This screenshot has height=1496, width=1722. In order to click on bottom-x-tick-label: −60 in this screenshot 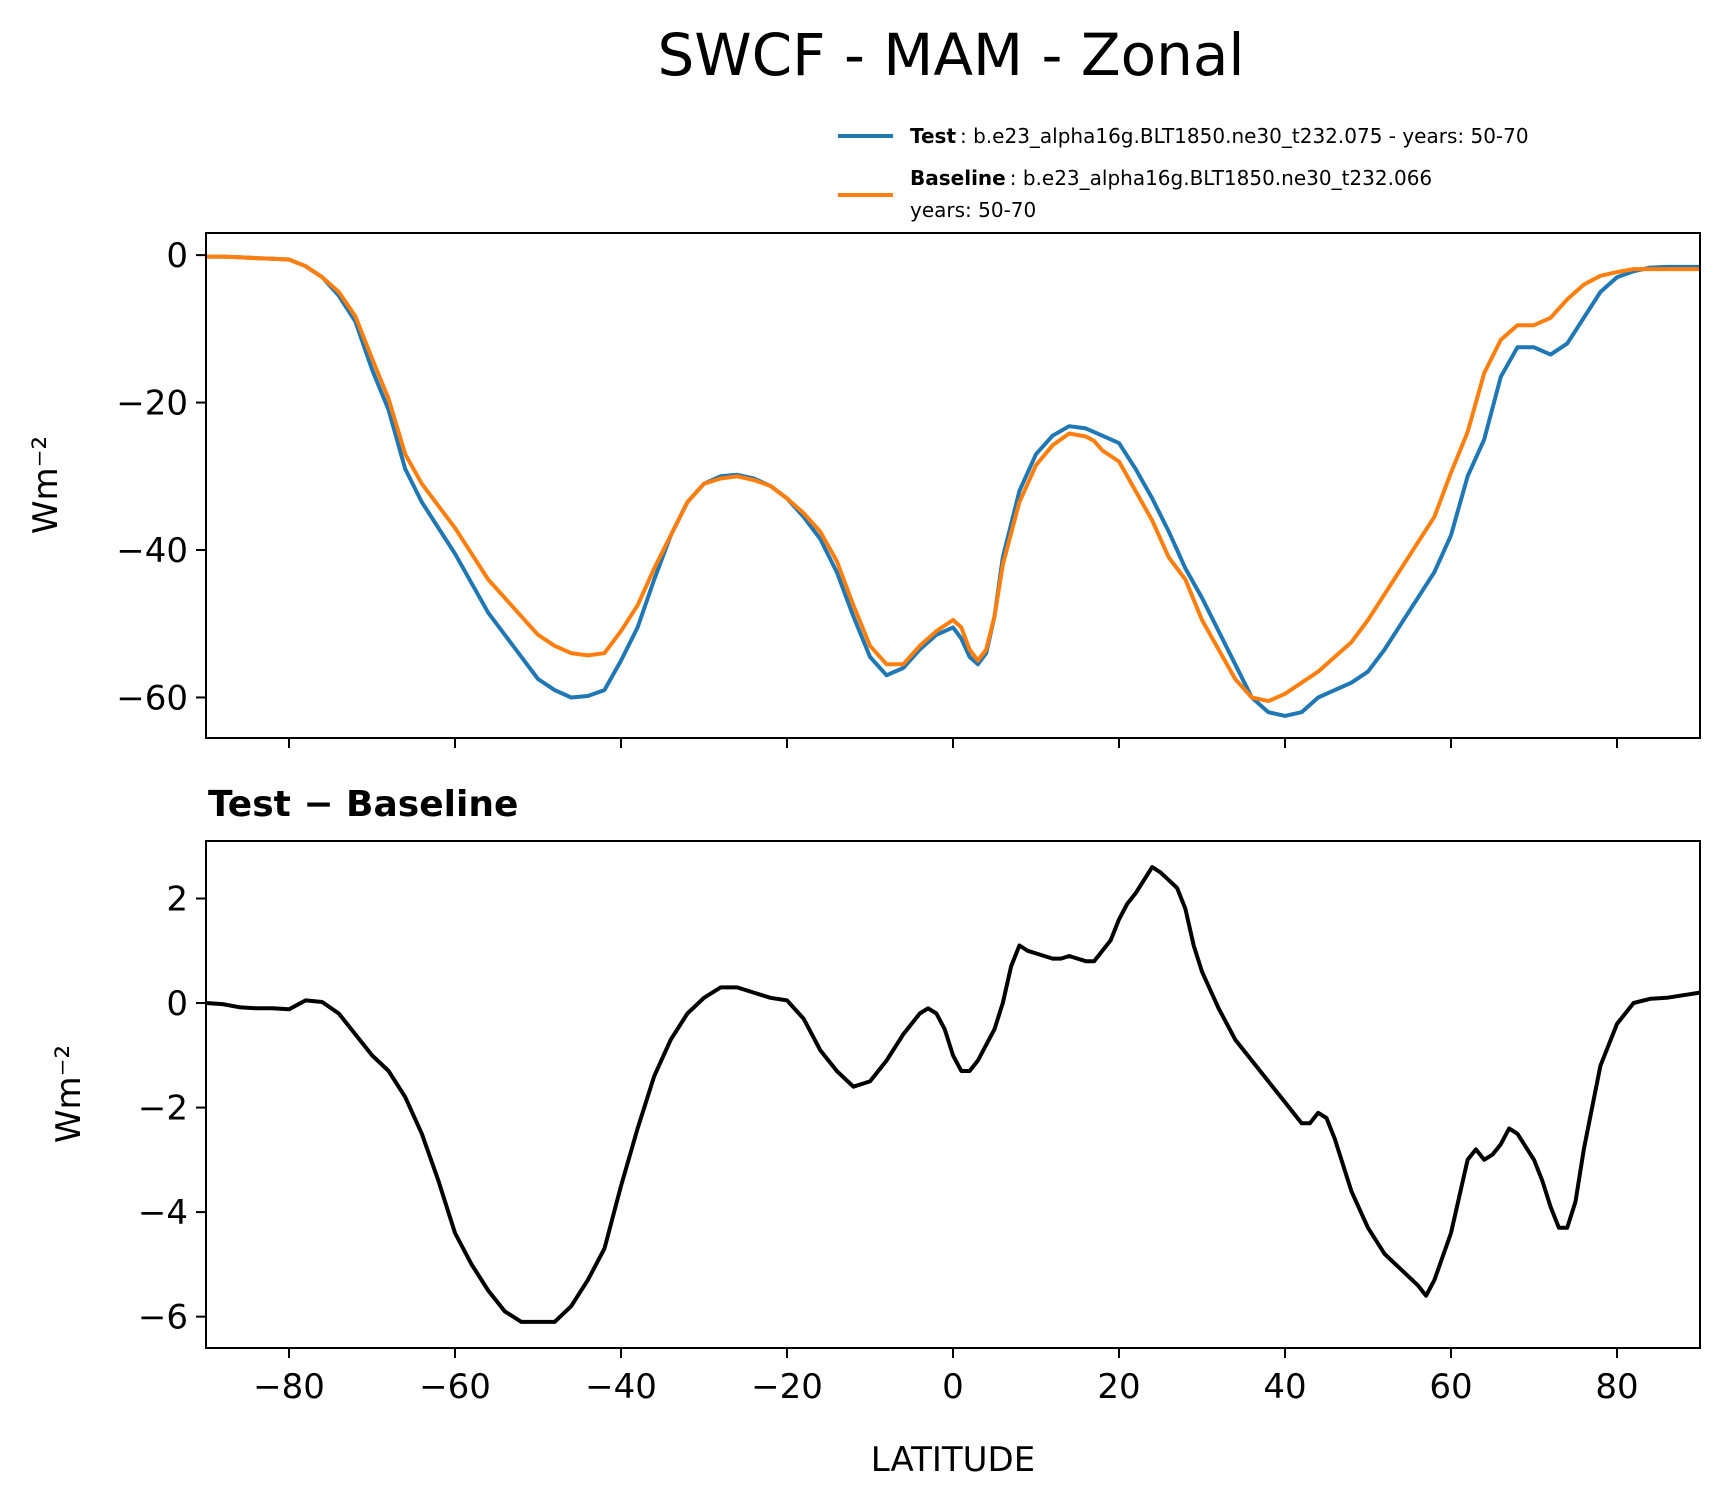, I will do `click(455, 1387)`.